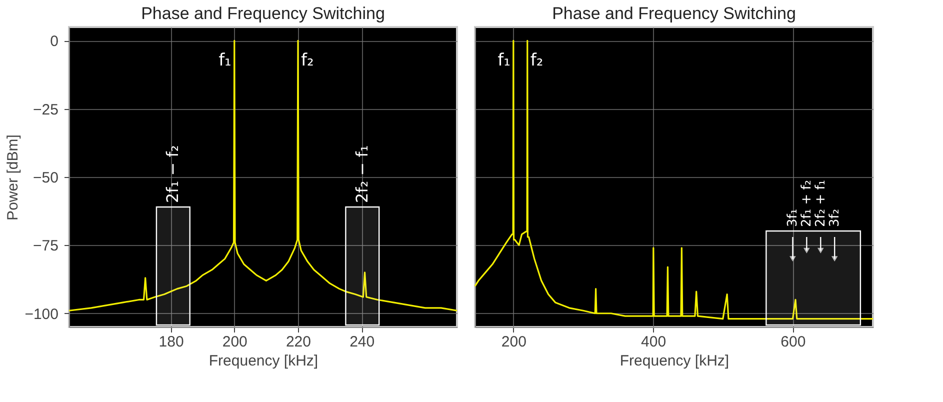  Describe the element at coordinates (54, 41) in the screenshot. I see `y-tick-label: 0` at that location.